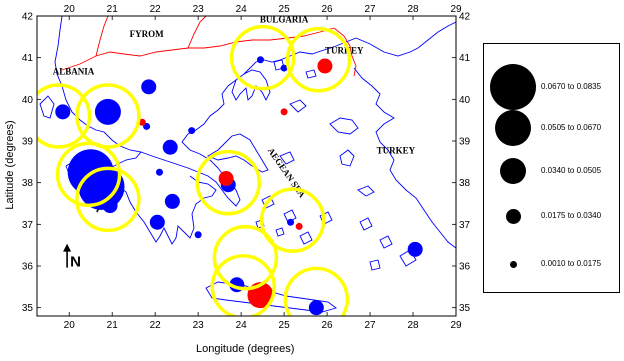  What do you see at coordinates (413, 325) in the screenshot?
I see `x-tick-label: 28` at bounding box center [413, 325].